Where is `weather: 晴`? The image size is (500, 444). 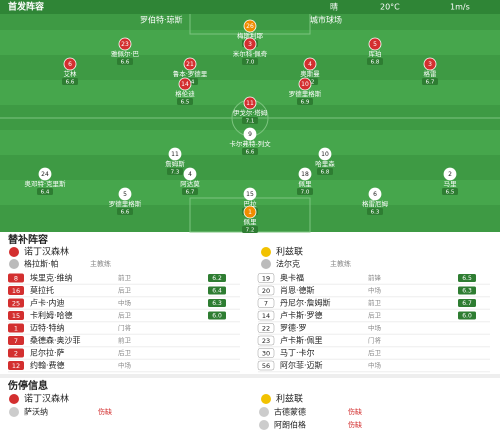 weather: 晴 is located at coordinates (334, 7).